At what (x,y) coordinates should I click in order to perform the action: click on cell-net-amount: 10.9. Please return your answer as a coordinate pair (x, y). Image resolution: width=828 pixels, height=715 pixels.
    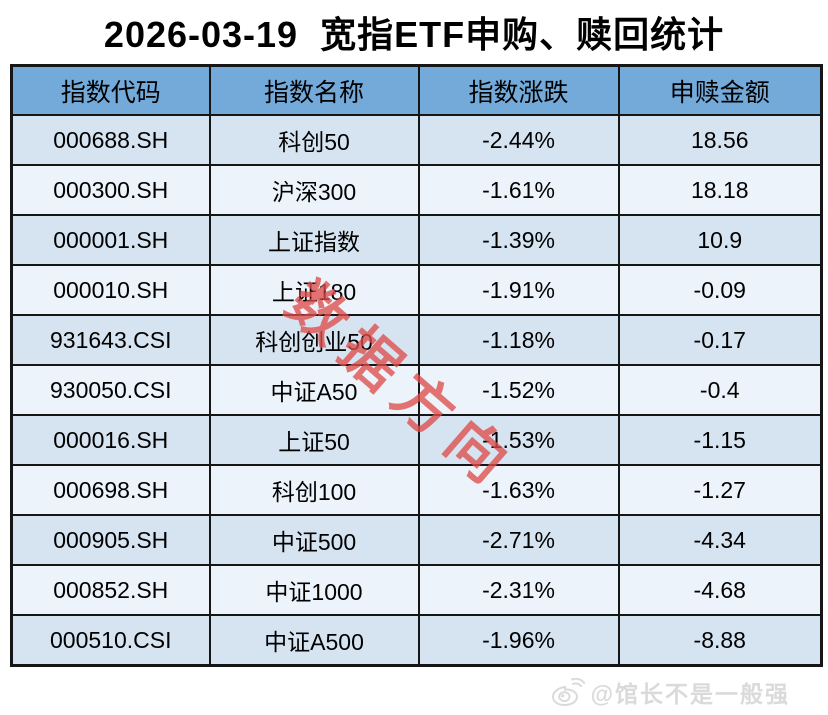
    Looking at the image, I should click on (720, 240).